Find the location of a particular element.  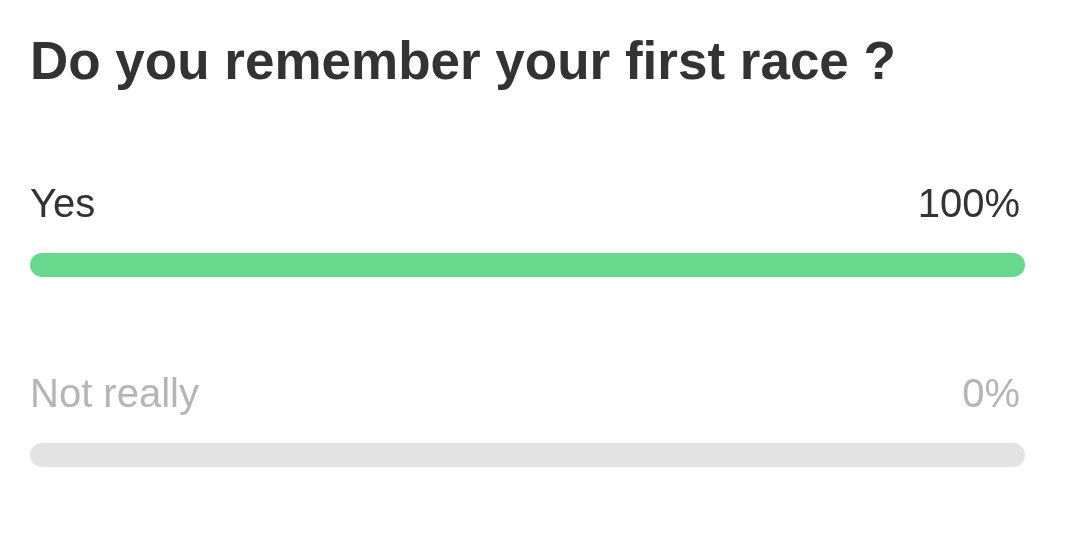

data-label: 100% is located at coordinates (968, 203).